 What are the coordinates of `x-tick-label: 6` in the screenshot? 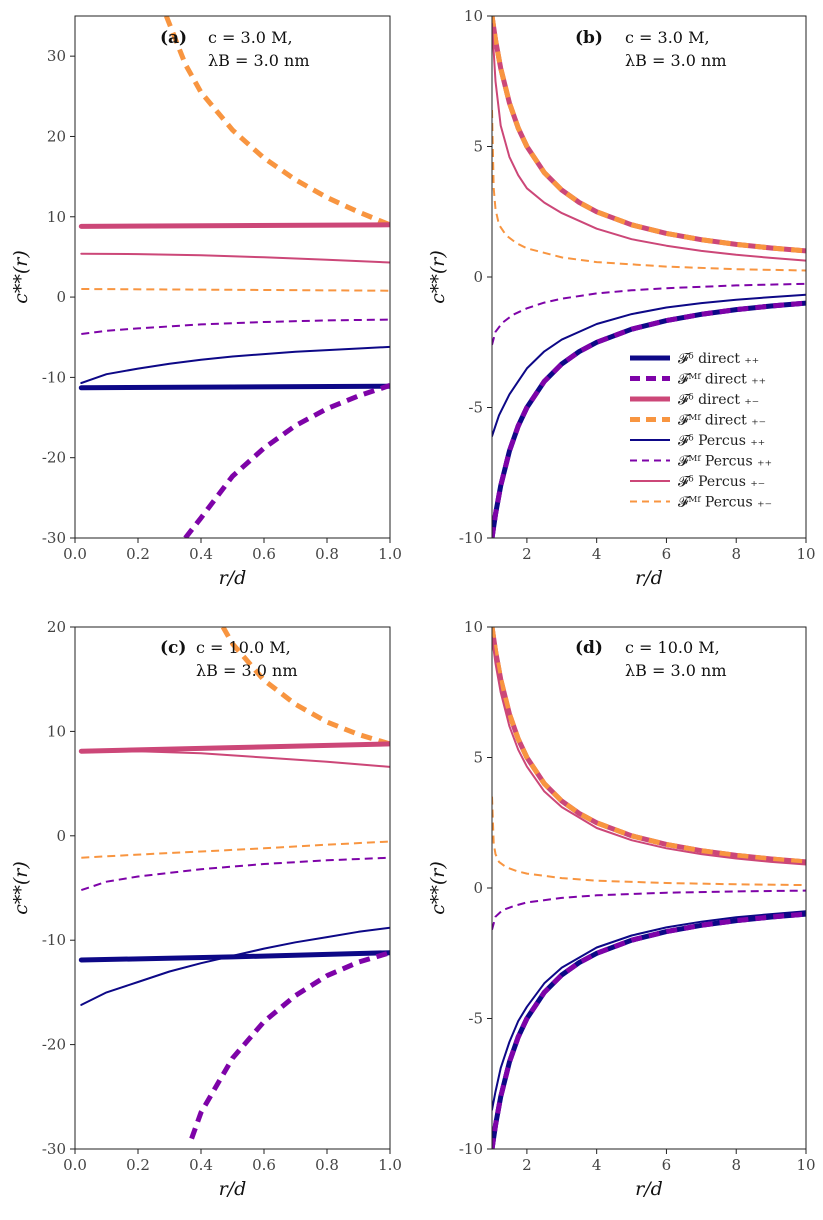 It's located at (667, 1165).